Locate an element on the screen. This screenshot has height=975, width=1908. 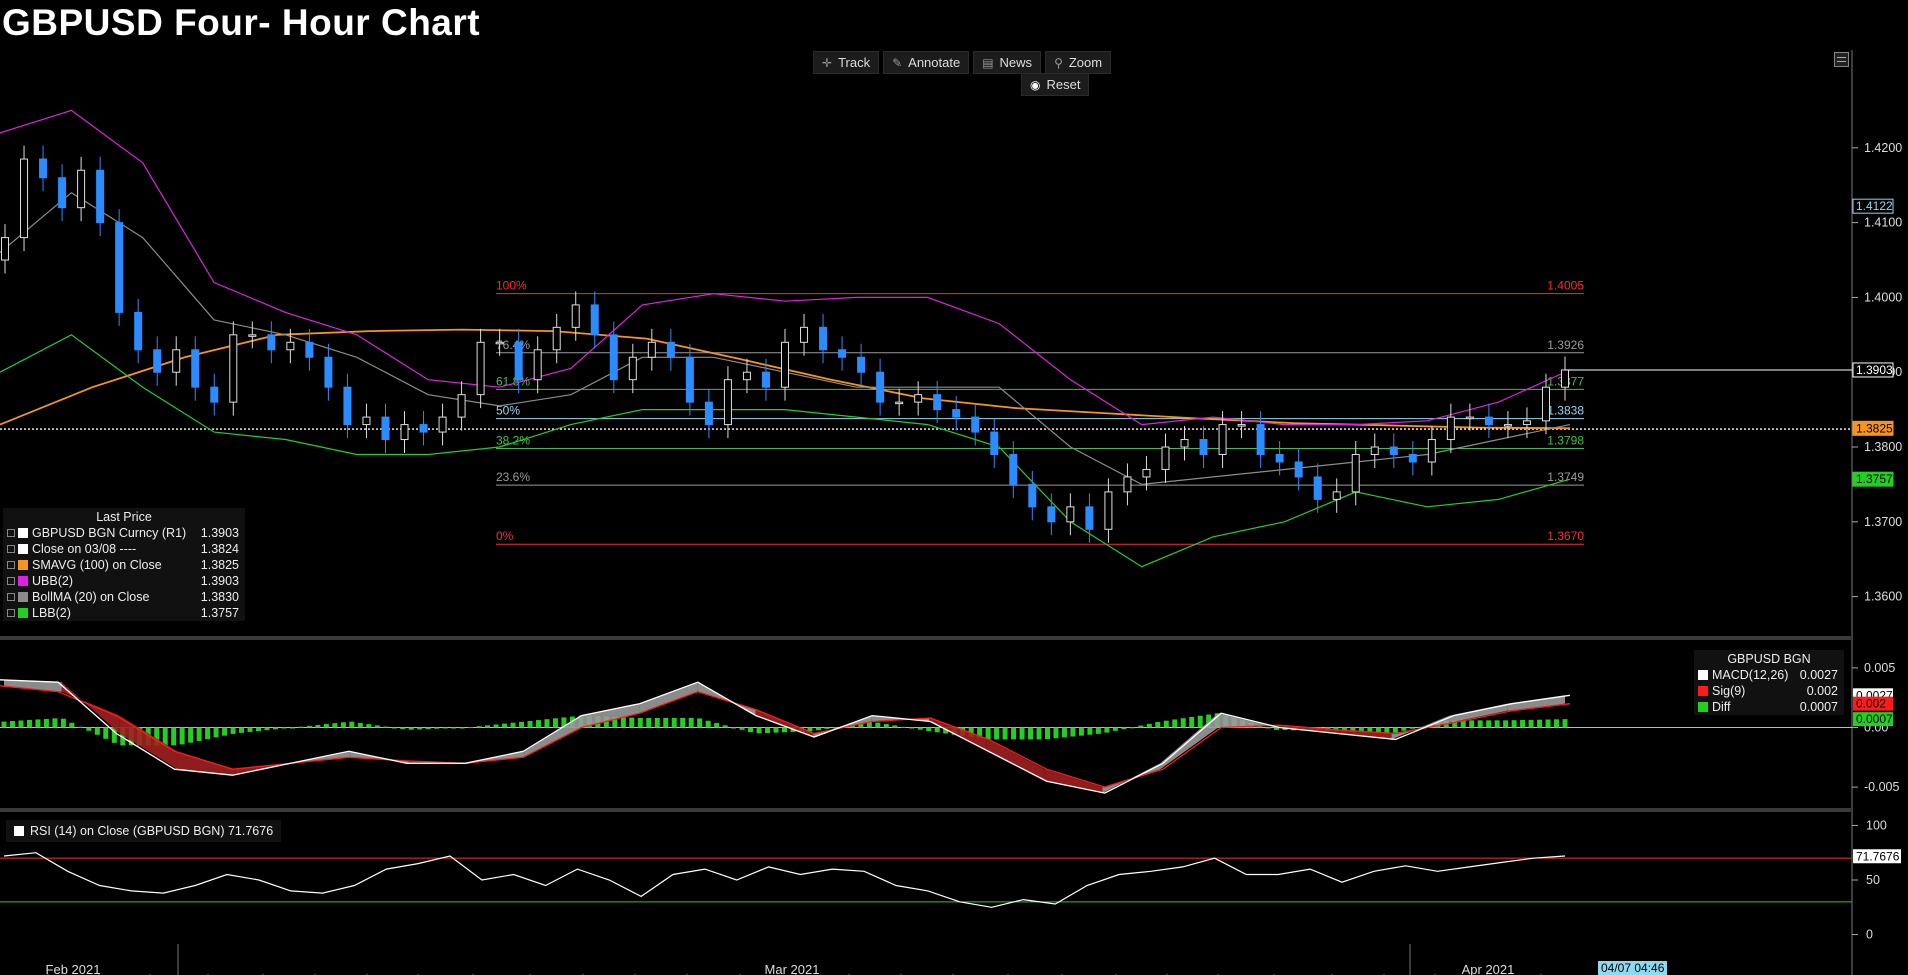
magnifier-icon: ⚲ is located at coordinates (1058, 62).